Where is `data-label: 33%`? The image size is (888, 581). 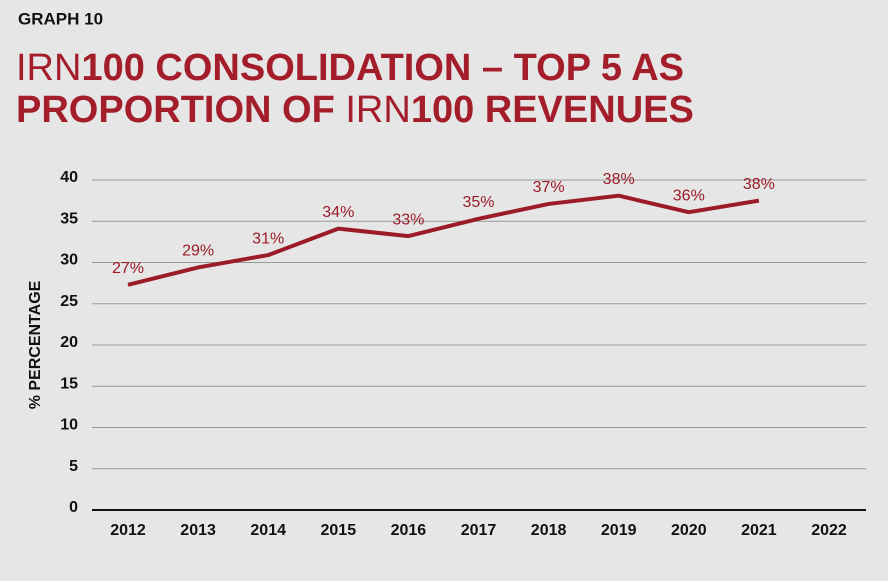
data-label: 33% is located at coordinates (408, 219).